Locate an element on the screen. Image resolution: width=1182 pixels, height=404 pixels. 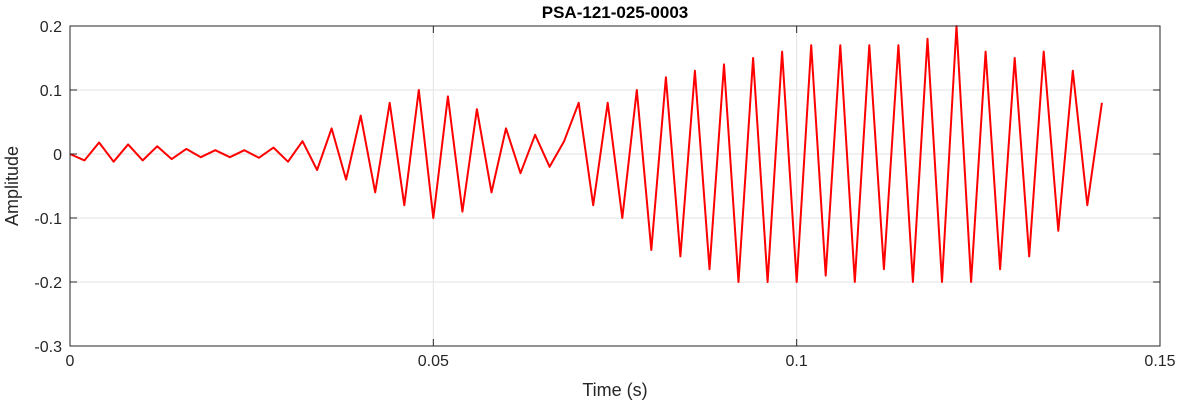
x-tick-label: 0.05 is located at coordinates (433, 361).